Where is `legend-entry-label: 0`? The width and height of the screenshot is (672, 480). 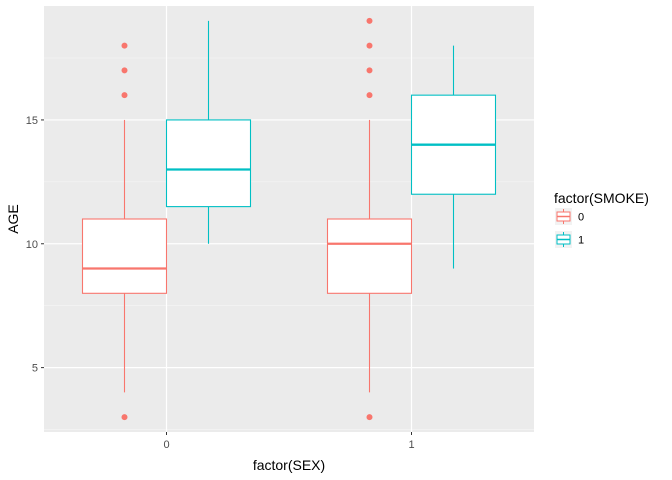 legend-entry-label: 0 is located at coordinates (581, 218).